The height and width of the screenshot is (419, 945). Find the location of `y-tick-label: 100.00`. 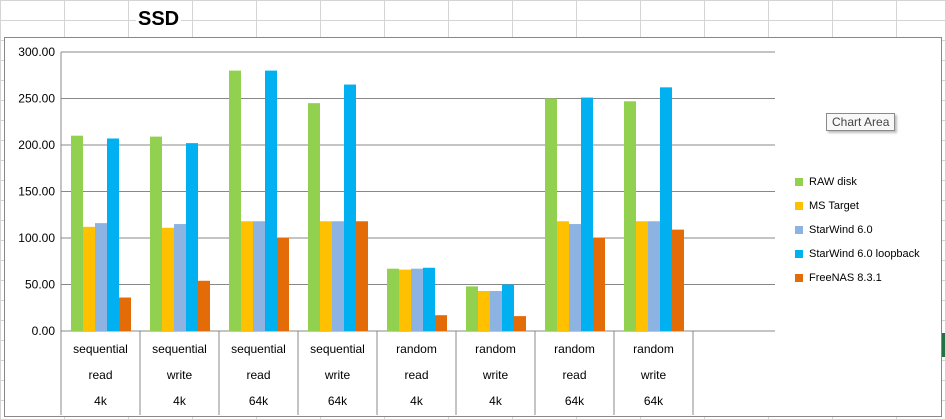

y-tick-label: 100.00 is located at coordinates (36, 238).